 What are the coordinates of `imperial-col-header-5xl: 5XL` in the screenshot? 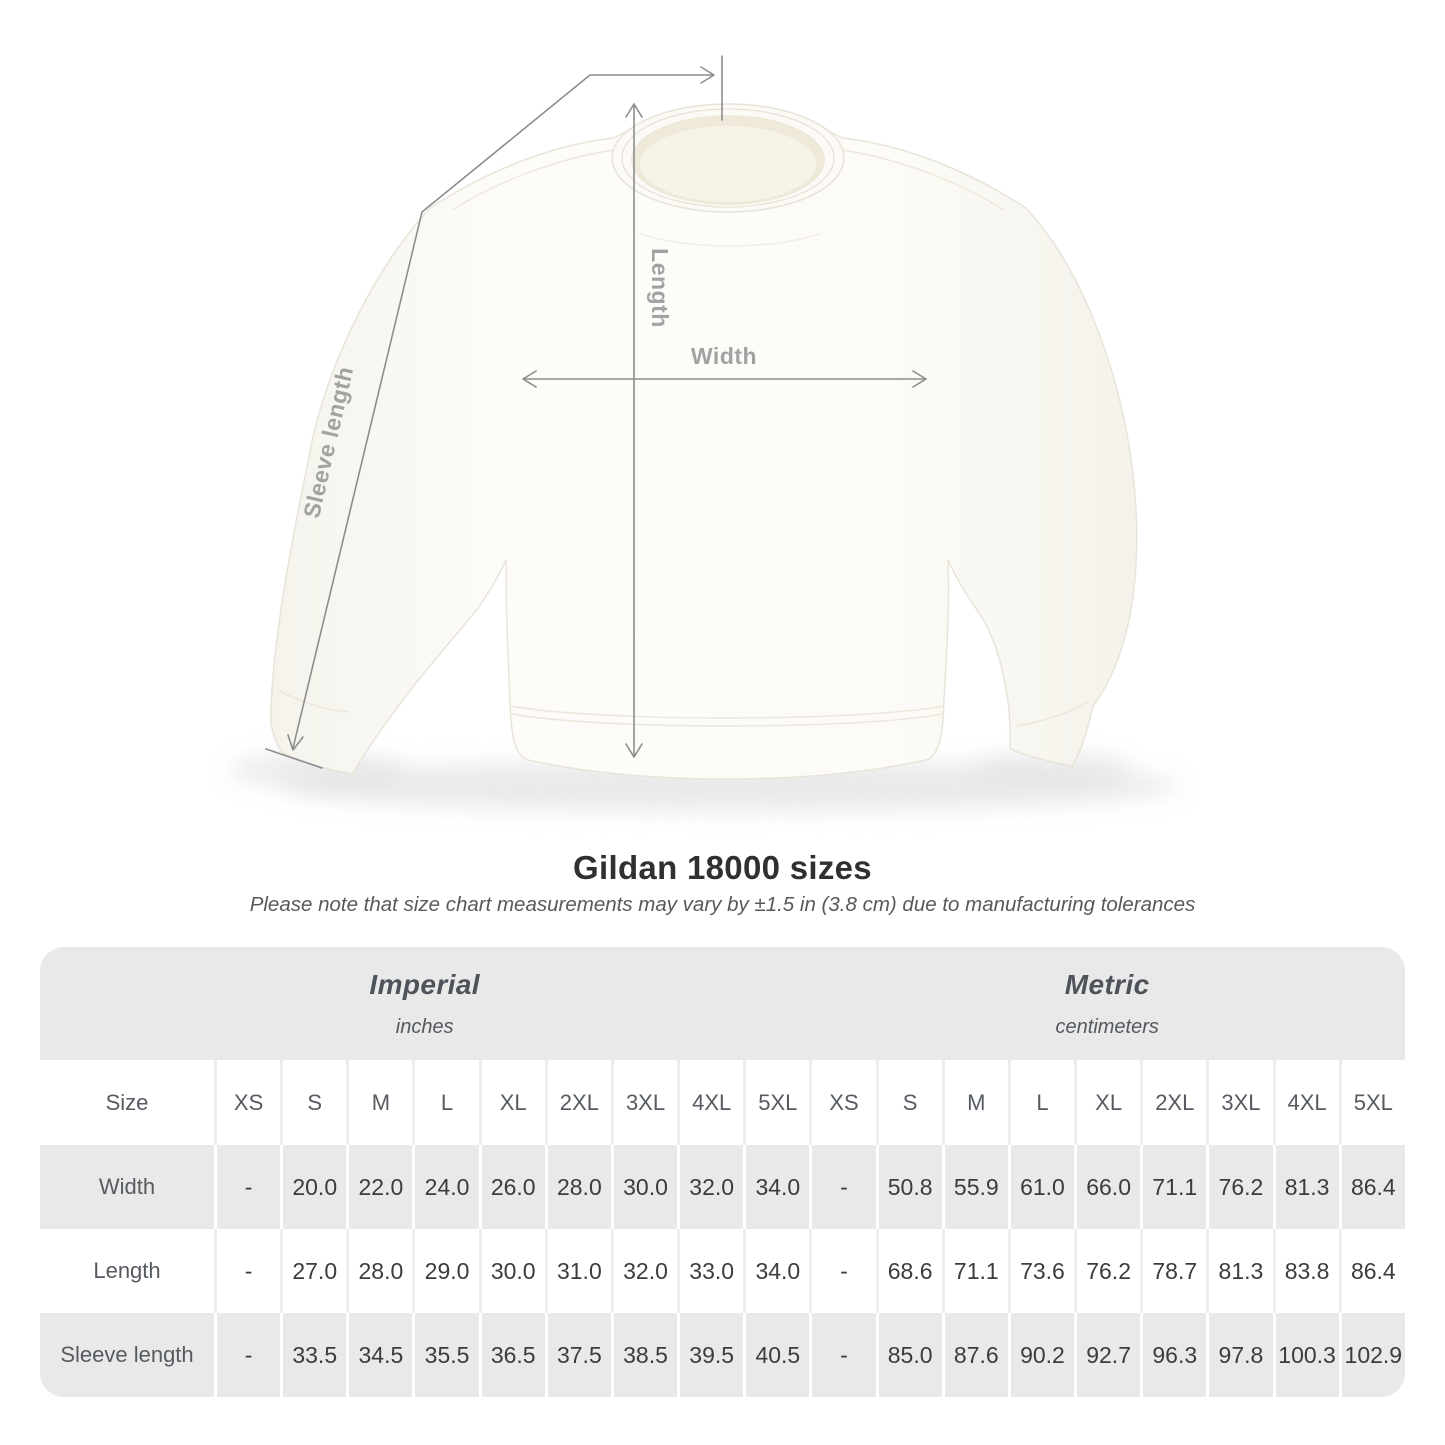 It's located at (776, 1102).